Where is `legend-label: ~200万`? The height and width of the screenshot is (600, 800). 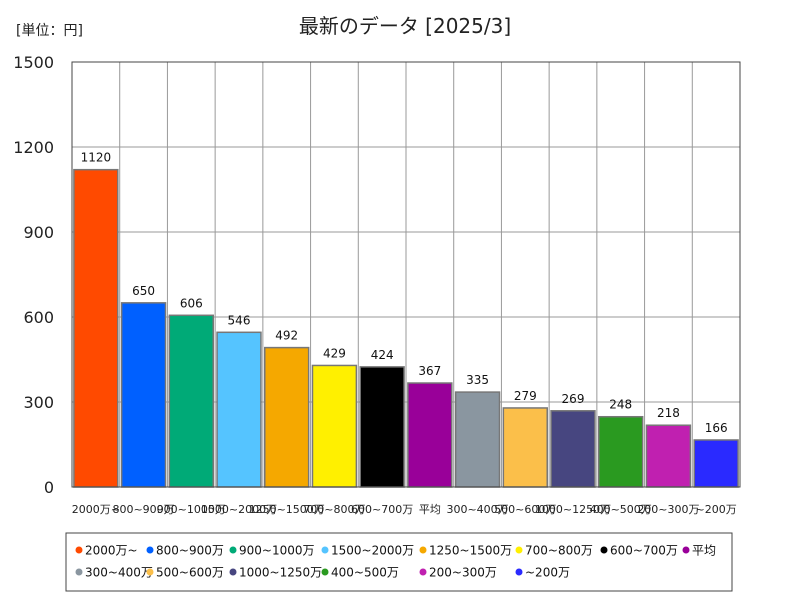 legend-label: ~200万 is located at coordinates (547, 573).